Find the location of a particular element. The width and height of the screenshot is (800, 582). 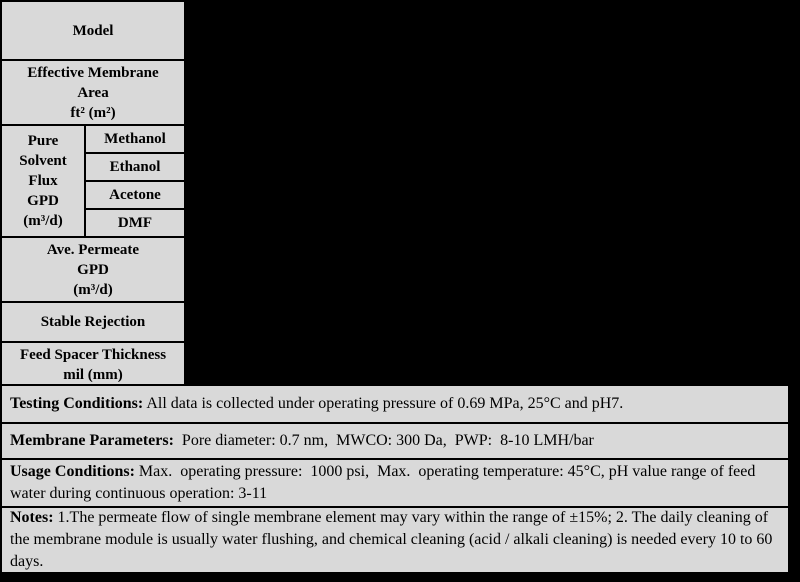

spec-cell-pure-solvent-flux: Pure Solvent Flux GPD (m³/d) is located at coordinates (43, 181).